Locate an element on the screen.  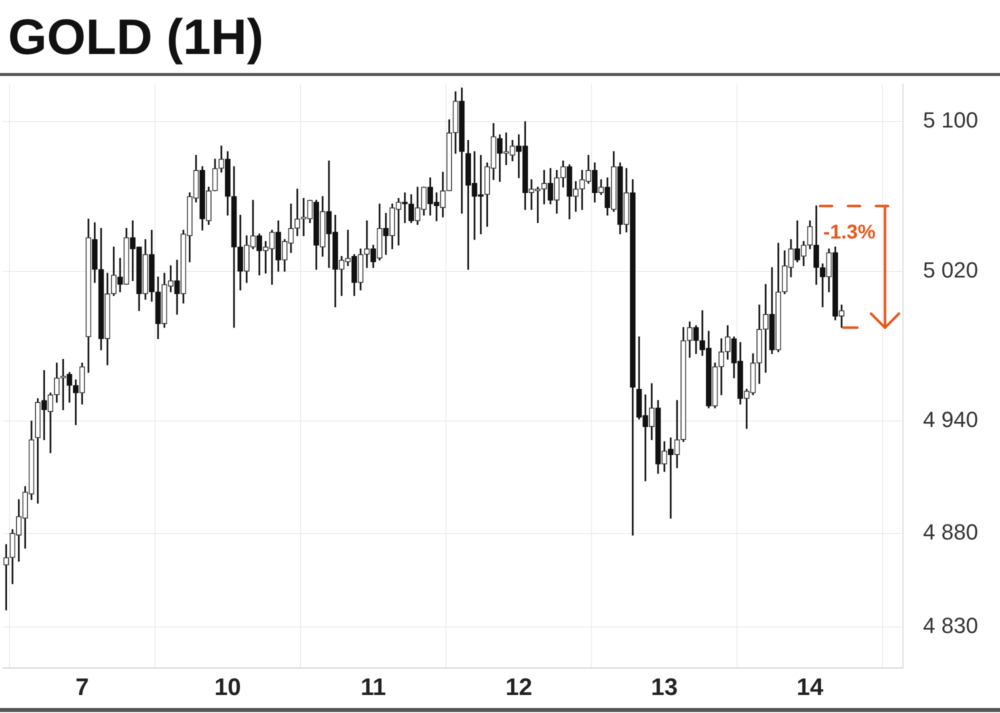
x-tick-label: 13 is located at coordinates (664, 688).